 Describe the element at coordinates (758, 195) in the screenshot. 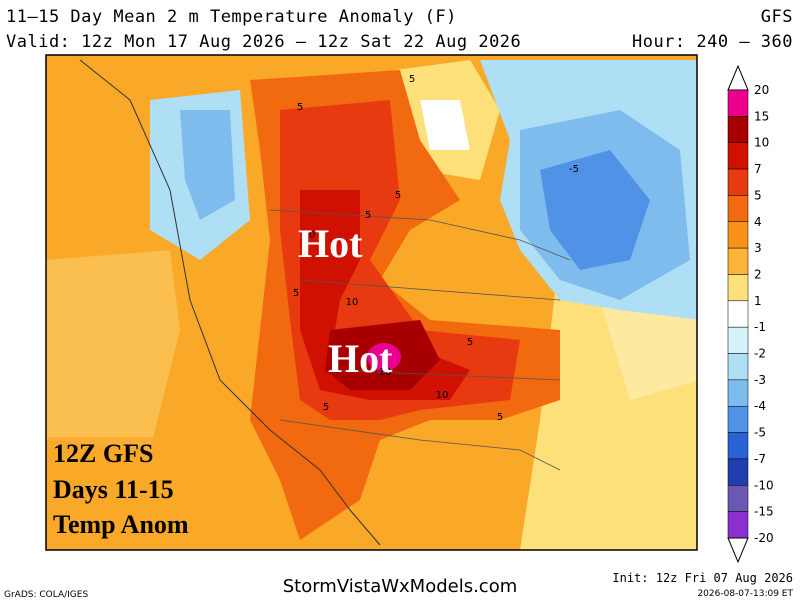

I see `colorbar-label: 5` at that location.